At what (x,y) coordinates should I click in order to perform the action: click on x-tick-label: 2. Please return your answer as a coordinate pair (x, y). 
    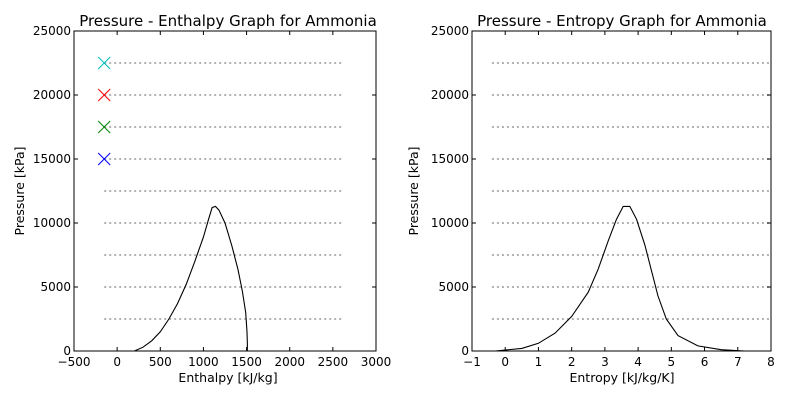
    Looking at the image, I should click on (572, 362).